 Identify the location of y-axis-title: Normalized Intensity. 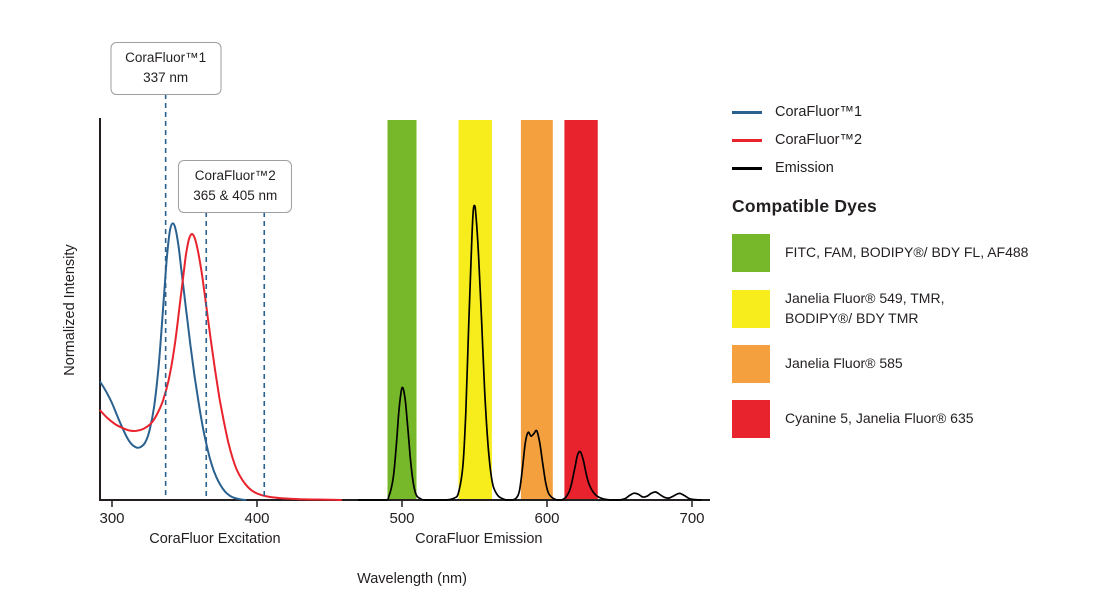
(70, 310).